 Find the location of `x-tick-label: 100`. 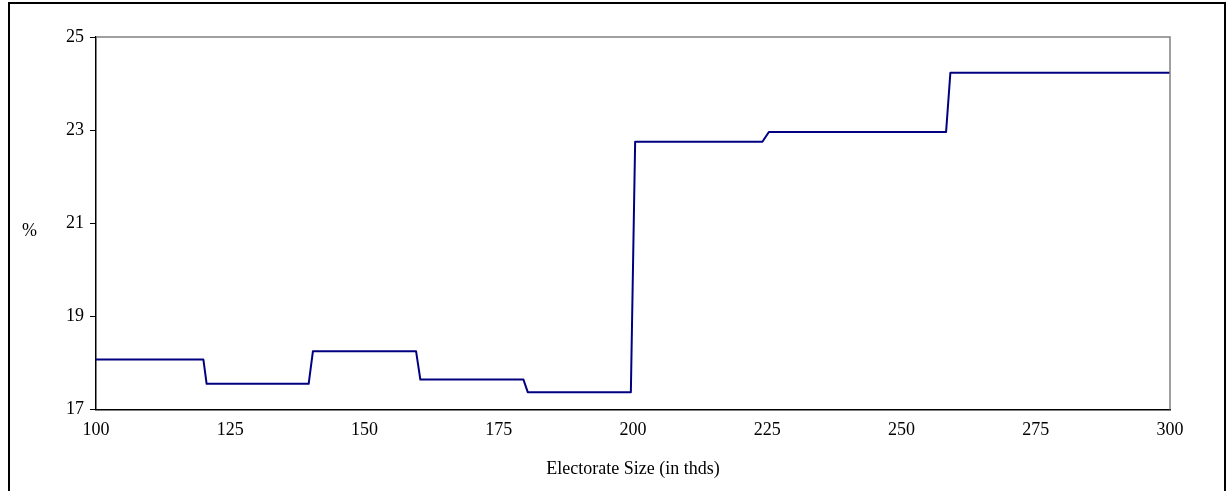

x-tick-label: 100 is located at coordinates (96, 428).